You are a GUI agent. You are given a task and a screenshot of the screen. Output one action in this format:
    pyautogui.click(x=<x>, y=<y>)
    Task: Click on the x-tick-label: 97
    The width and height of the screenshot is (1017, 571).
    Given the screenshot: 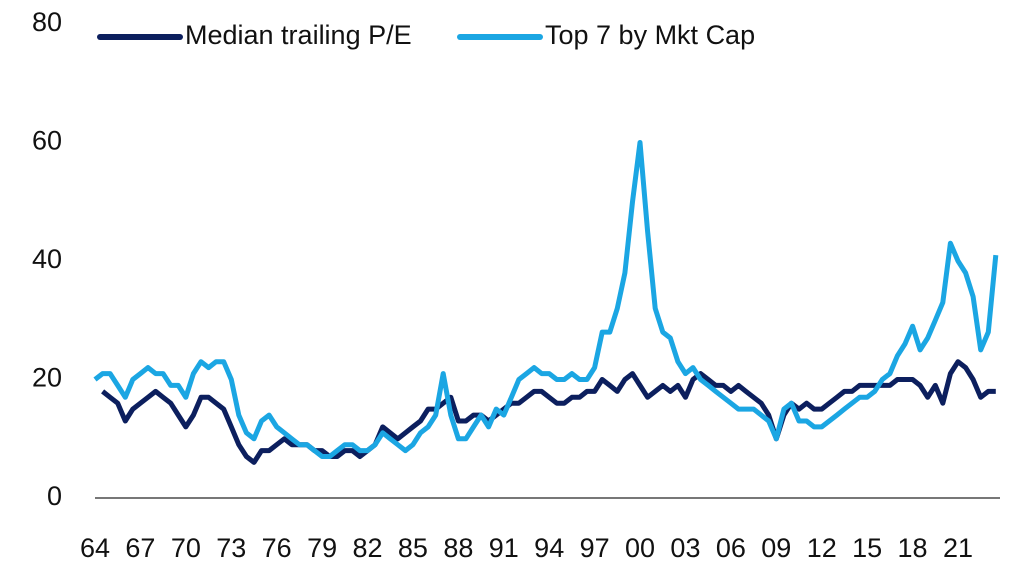 What is the action you would take?
    pyautogui.click(x=595, y=548)
    